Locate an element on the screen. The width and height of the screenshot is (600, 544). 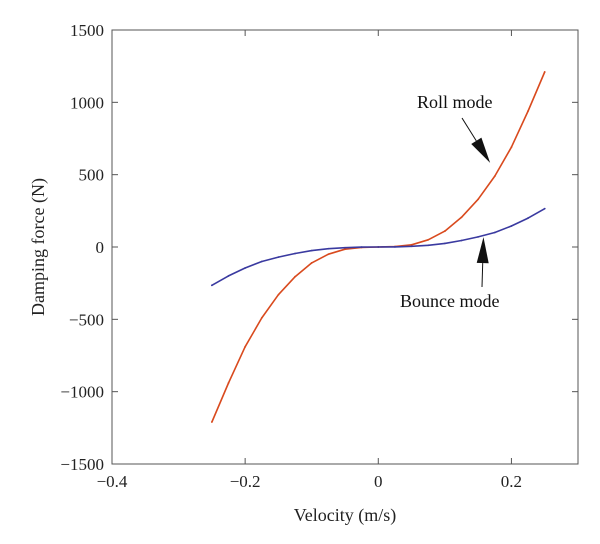
bounce-mode-arrow-shaft is located at coordinates (482, 275).